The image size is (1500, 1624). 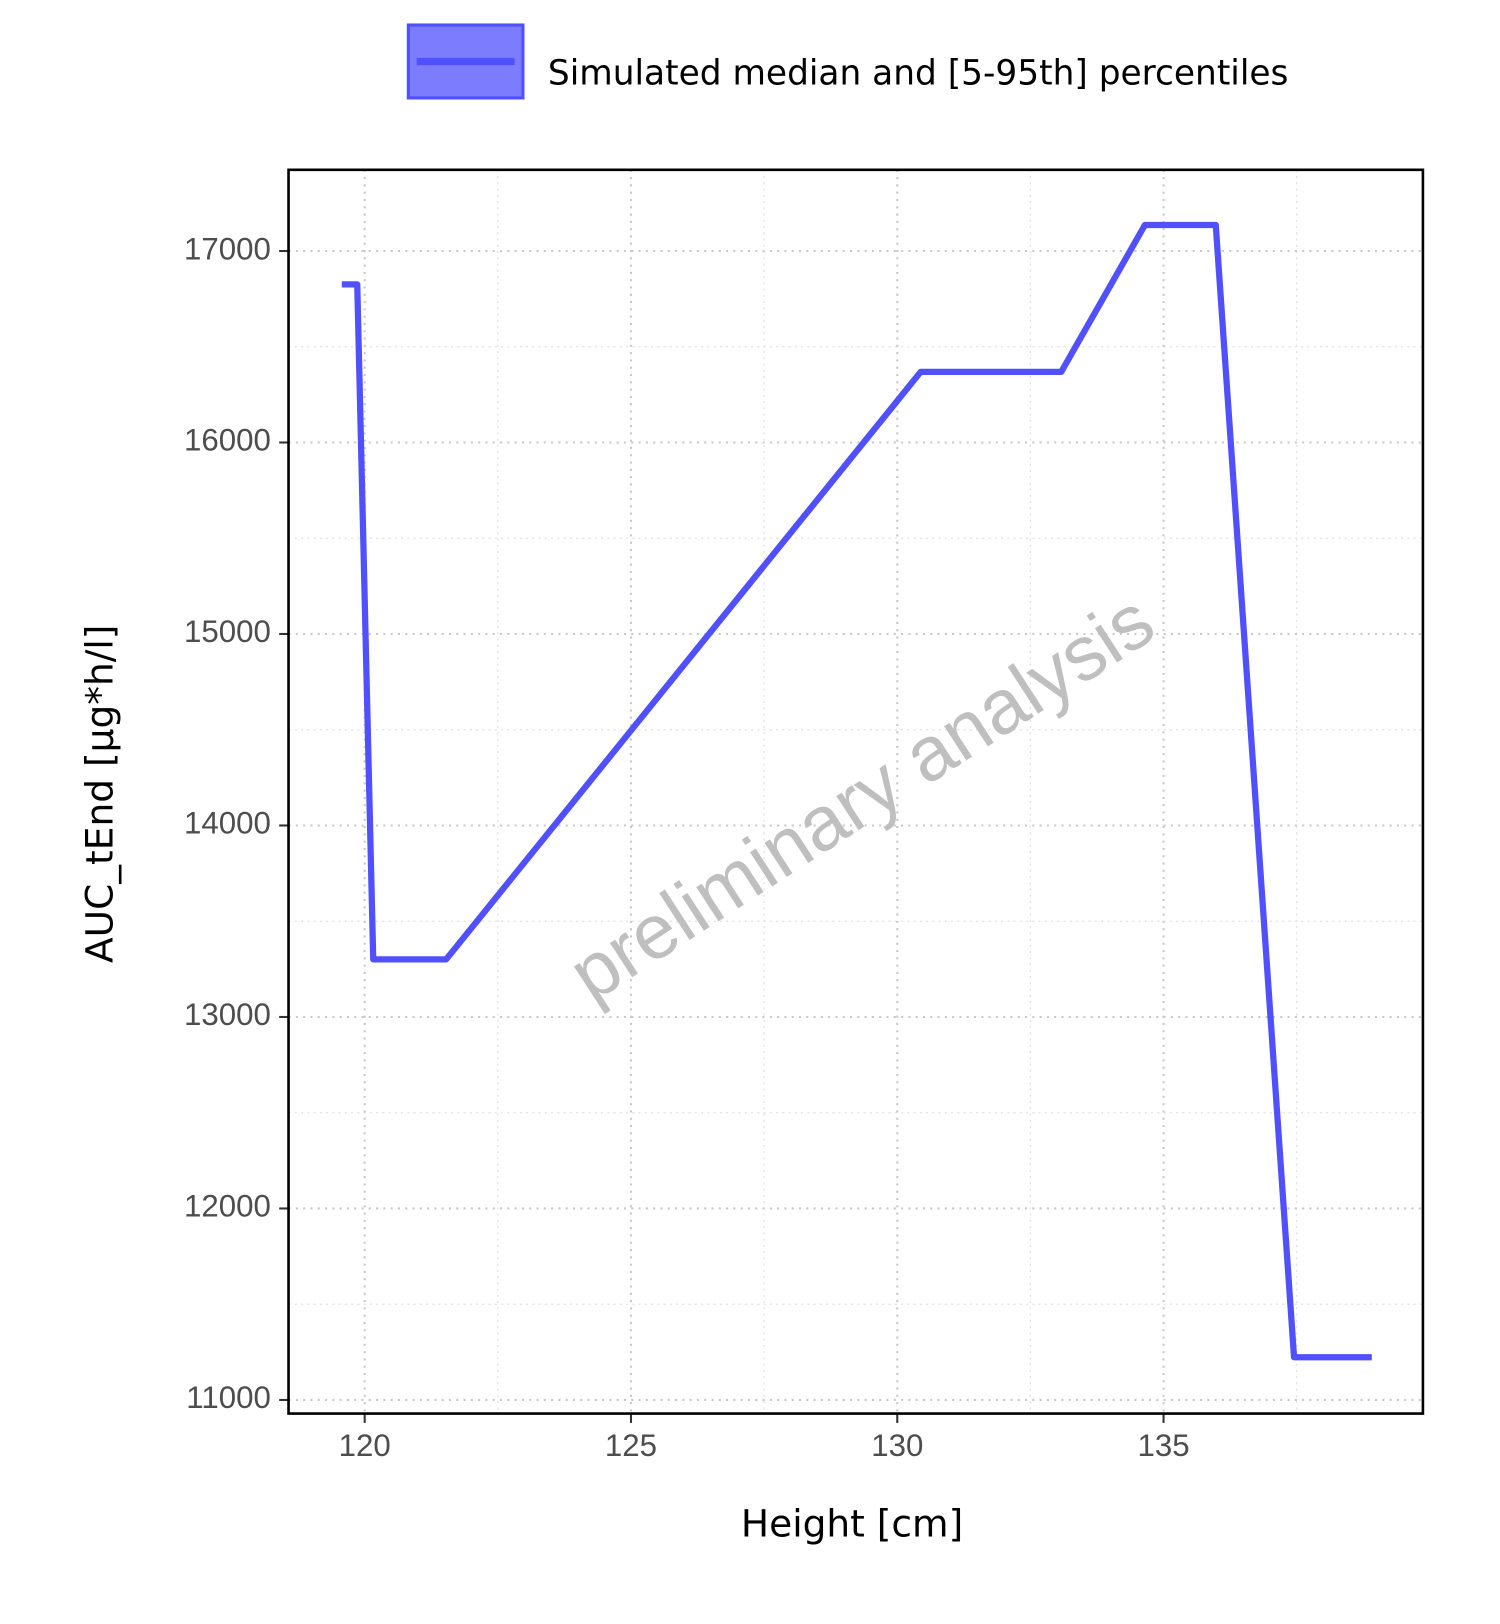 I want to click on y-tick-label: 13000, so click(x=227, y=1014).